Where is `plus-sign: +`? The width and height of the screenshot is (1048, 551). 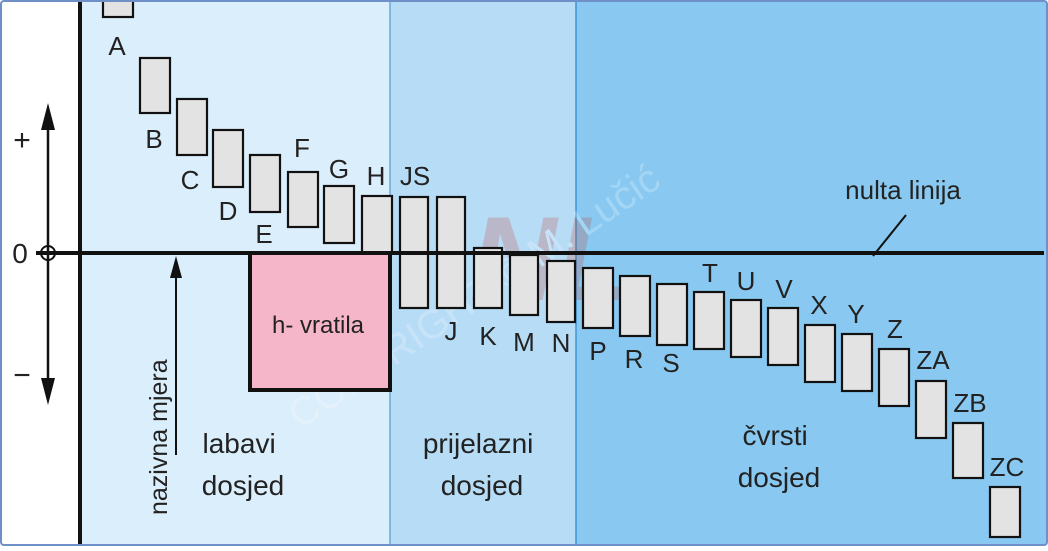
plus-sign: + is located at coordinates (22, 140).